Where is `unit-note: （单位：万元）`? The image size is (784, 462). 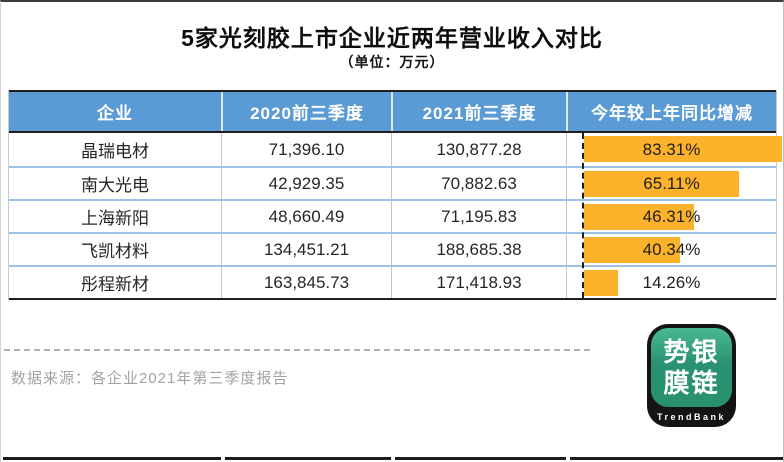 unit-note: （单位：万元） is located at coordinates (392, 62).